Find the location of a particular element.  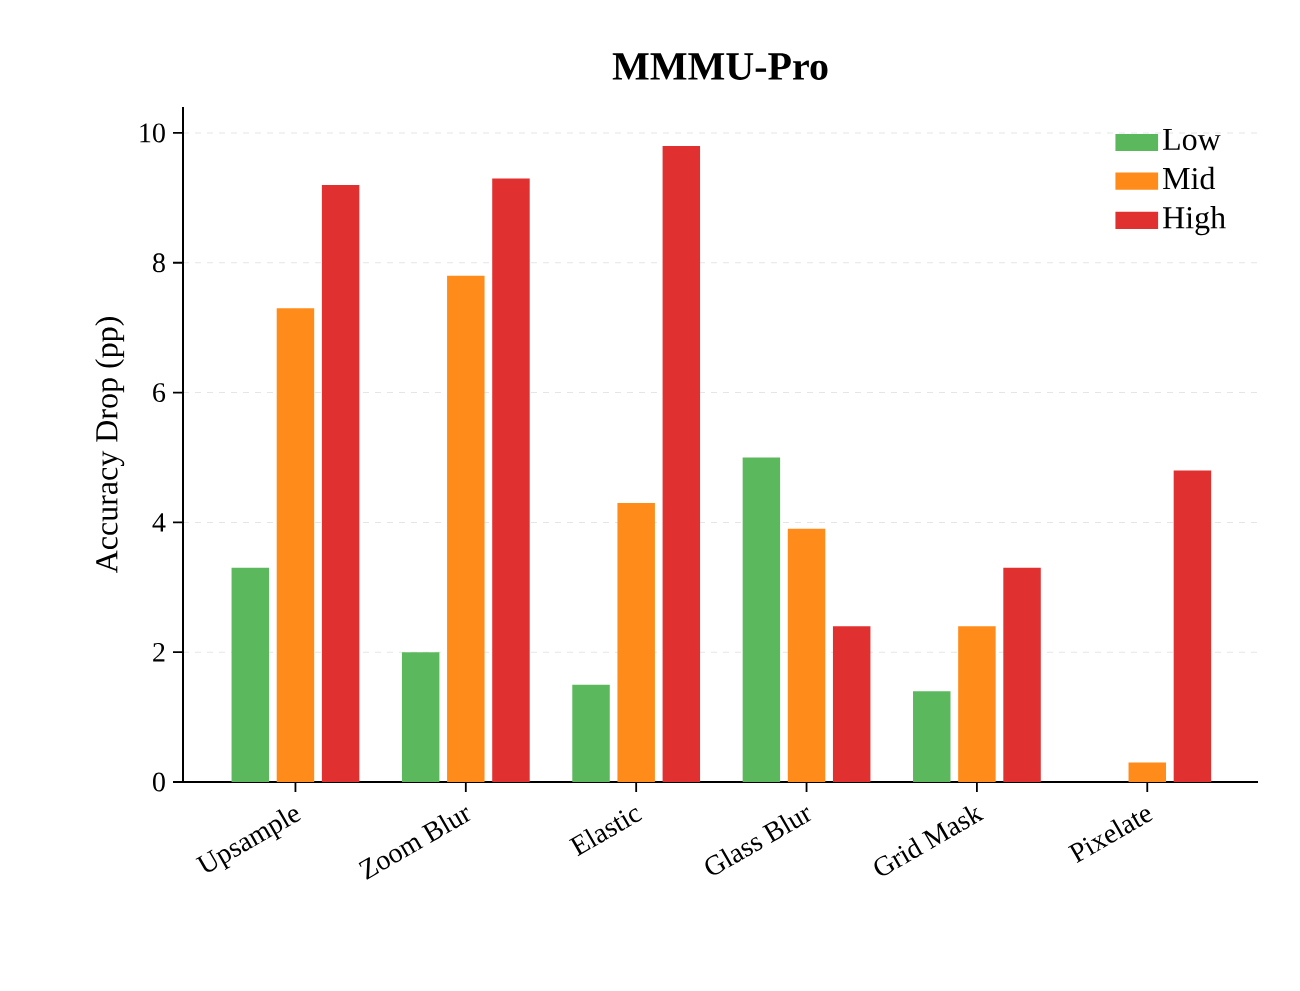

x-tick-label: Zoom Blur is located at coordinates (414, 843).